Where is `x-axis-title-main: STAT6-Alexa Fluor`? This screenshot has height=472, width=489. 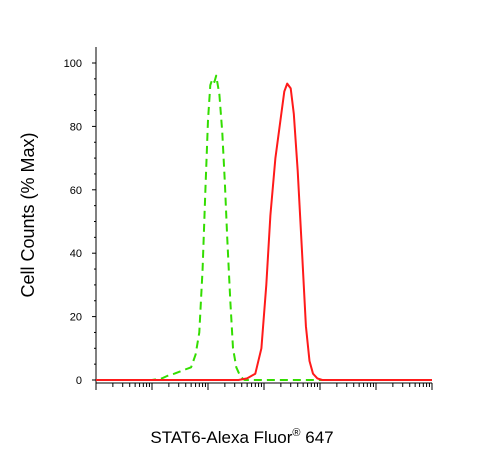
x-axis-title-main: STAT6-Alexa Fluor is located at coordinates (221, 437).